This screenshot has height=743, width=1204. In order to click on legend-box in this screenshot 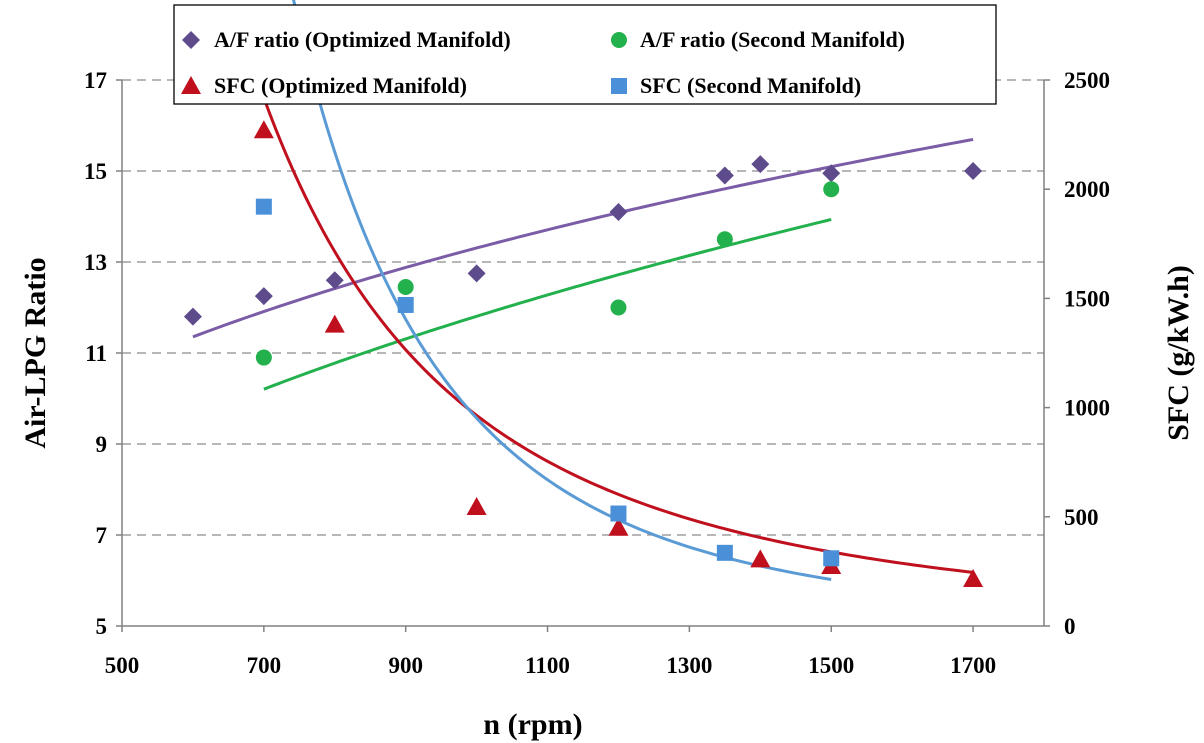, I will do `click(585, 54)`.